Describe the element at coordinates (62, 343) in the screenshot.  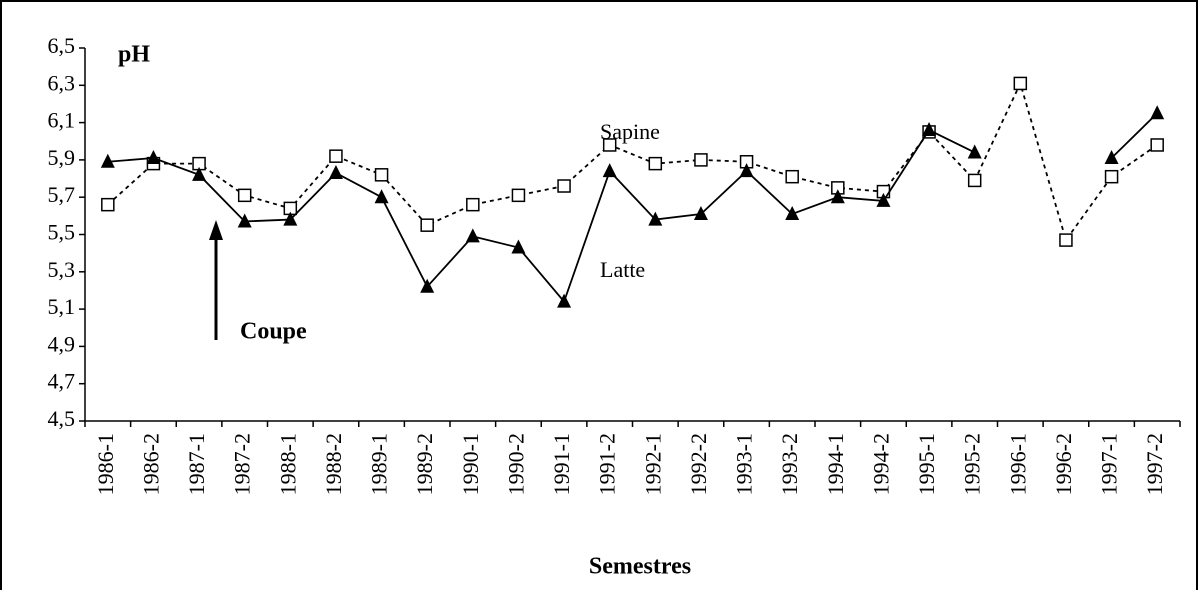
I see `y-tick-label: 4,9` at that location.